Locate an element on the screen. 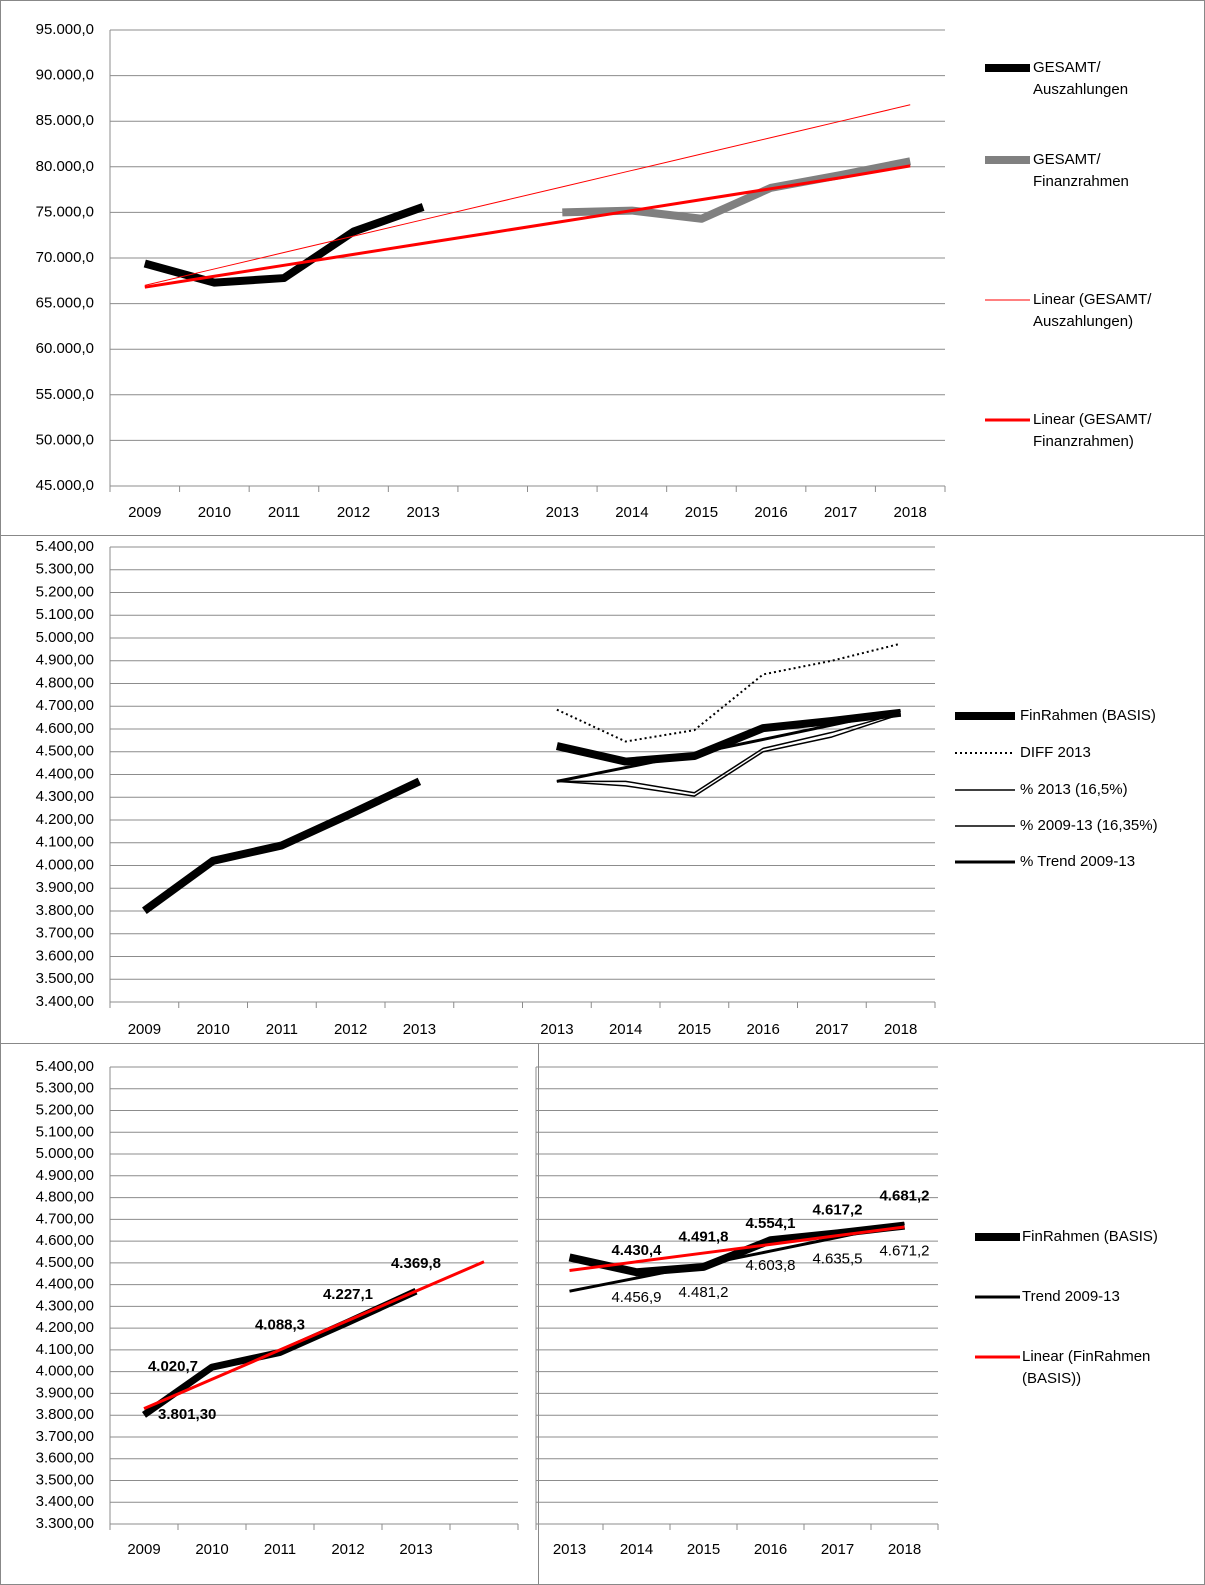 The width and height of the screenshot is (1205, 1585). legend-label: DIFF 2013 is located at coordinates (1055, 752).